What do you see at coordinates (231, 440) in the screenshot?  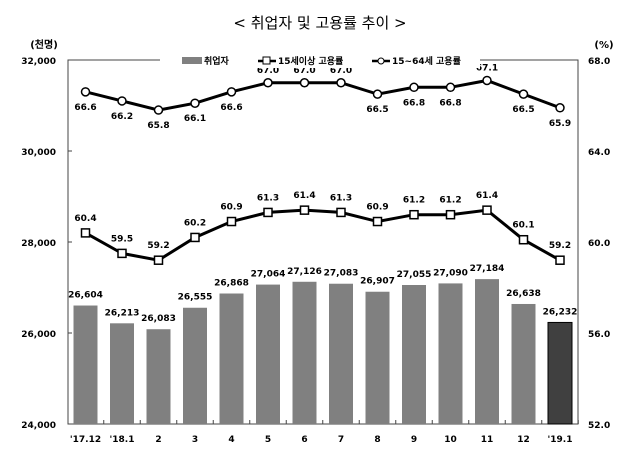 I see `x-tick-label: 4` at bounding box center [231, 440].